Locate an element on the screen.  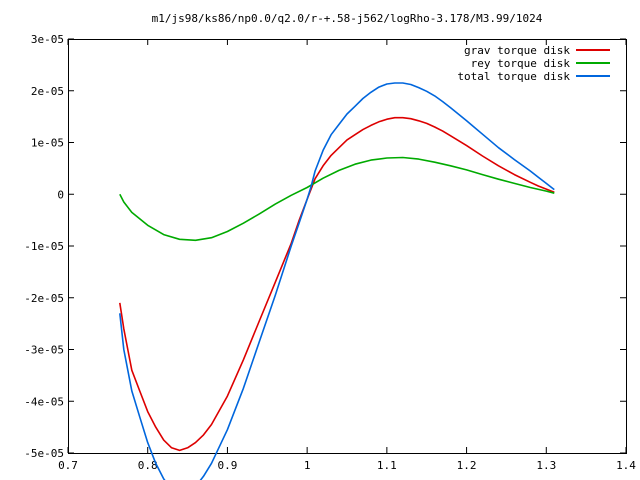
y-tick-label: 3e-05 is located at coordinates (47, 39).